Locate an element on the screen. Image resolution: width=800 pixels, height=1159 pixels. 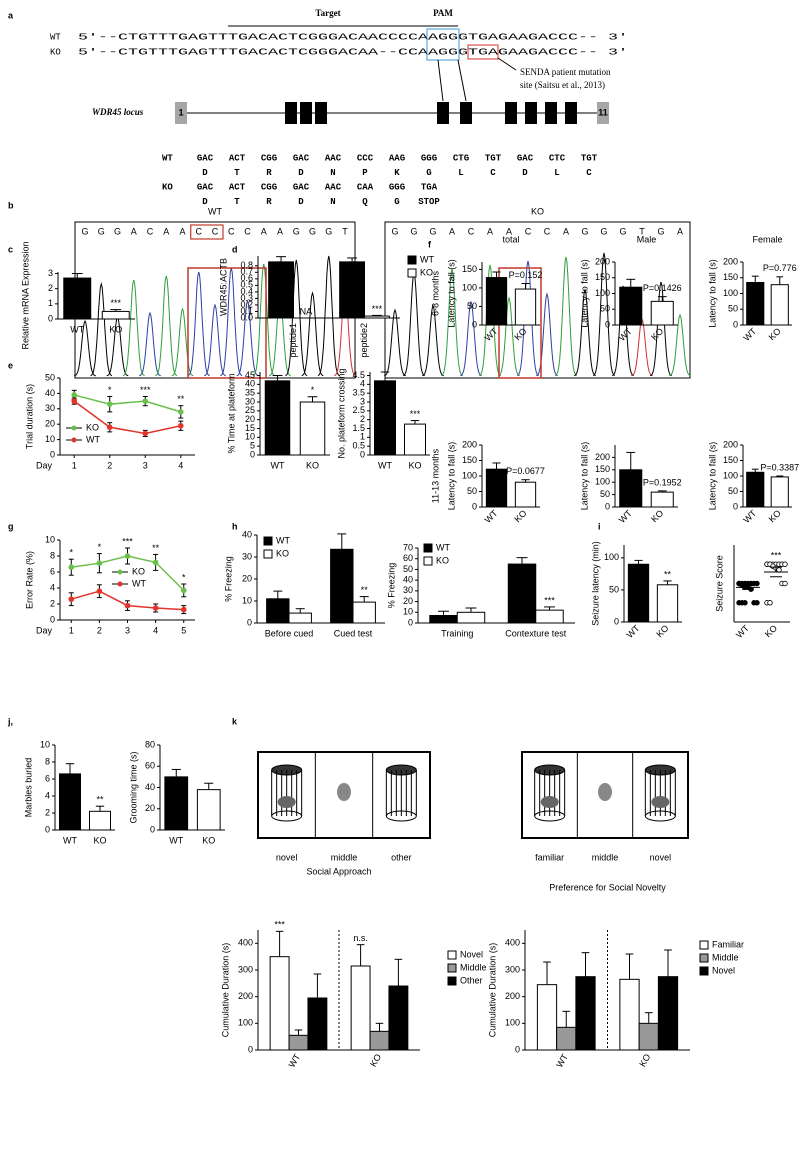
chart-title: Female is located at coordinates (767, 239).